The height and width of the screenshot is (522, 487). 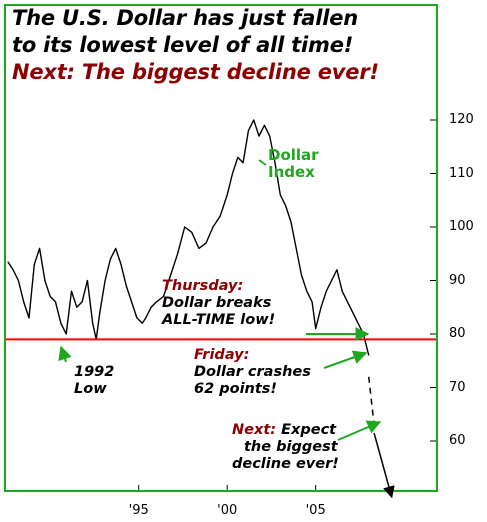 What do you see at coordinates (262, 162) in the screenshot?
I see `dollar-index-label-arrow` at bounding box center [262, 162].